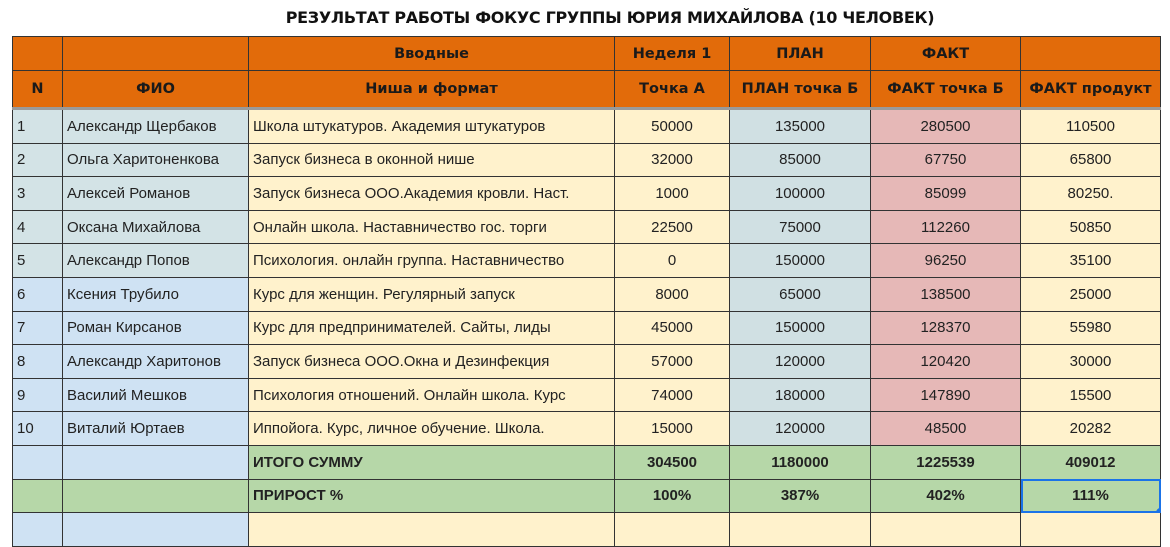 The width and height of the screenshot is (1170, 547). What do you see at coordinates (155, 260) in the screenshot?
I see `cell: Александр Попов` at bounding box center [155, 260].